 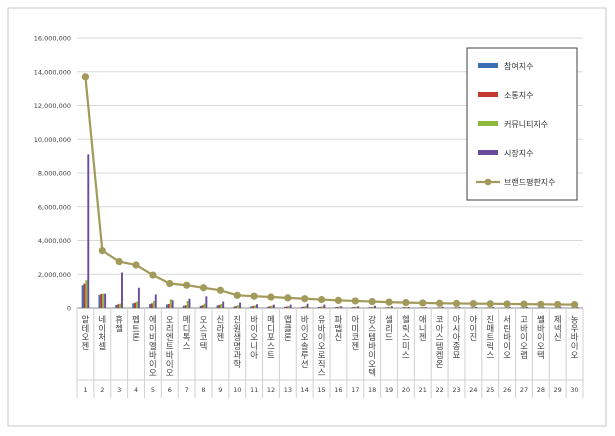 What do you see at coordinates (85, 332) in the screenshot?
I see `category-label: 알테오젠` at bounding box center [85, 332].